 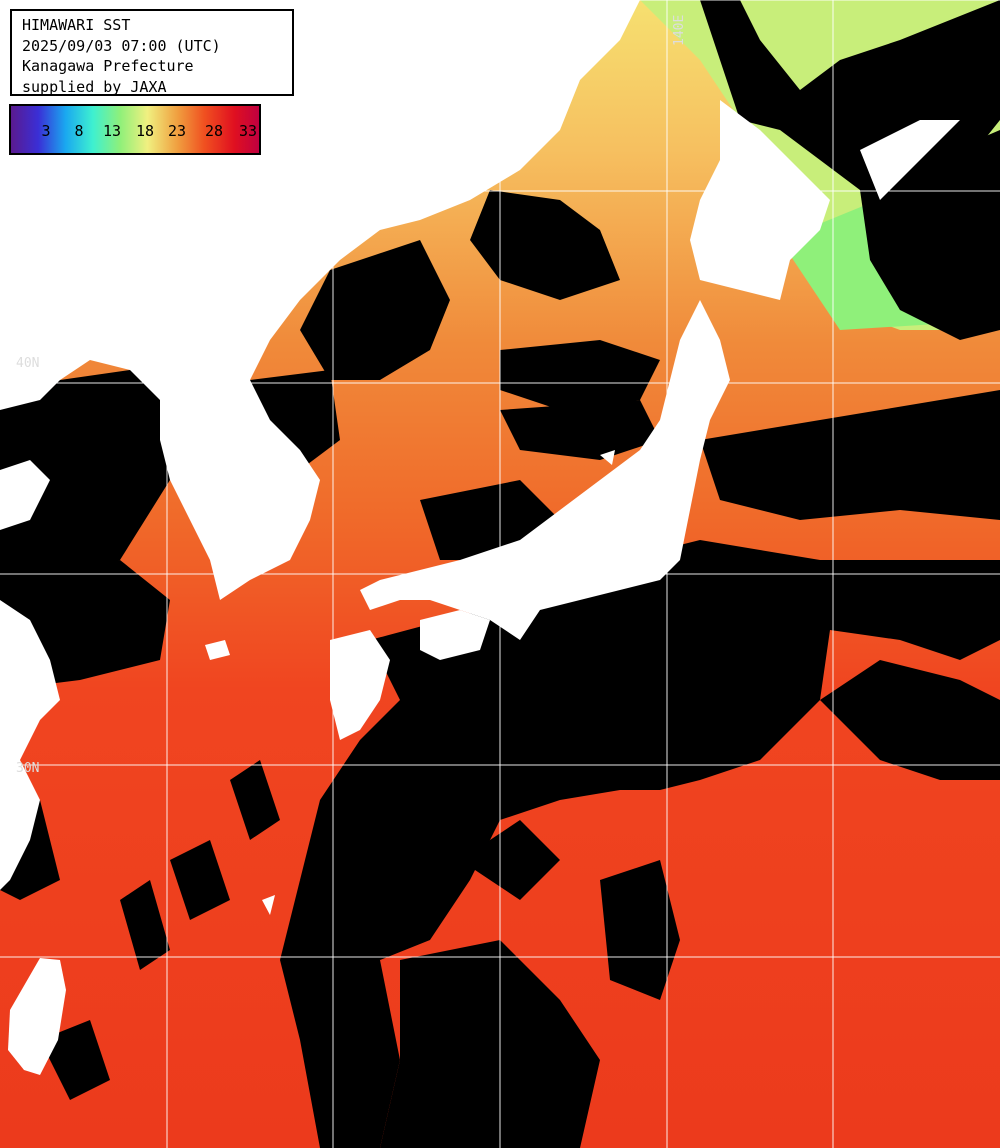 I want to click on color-scale: 3 8 13 18 23 28 33, so click(x=135, y=129).